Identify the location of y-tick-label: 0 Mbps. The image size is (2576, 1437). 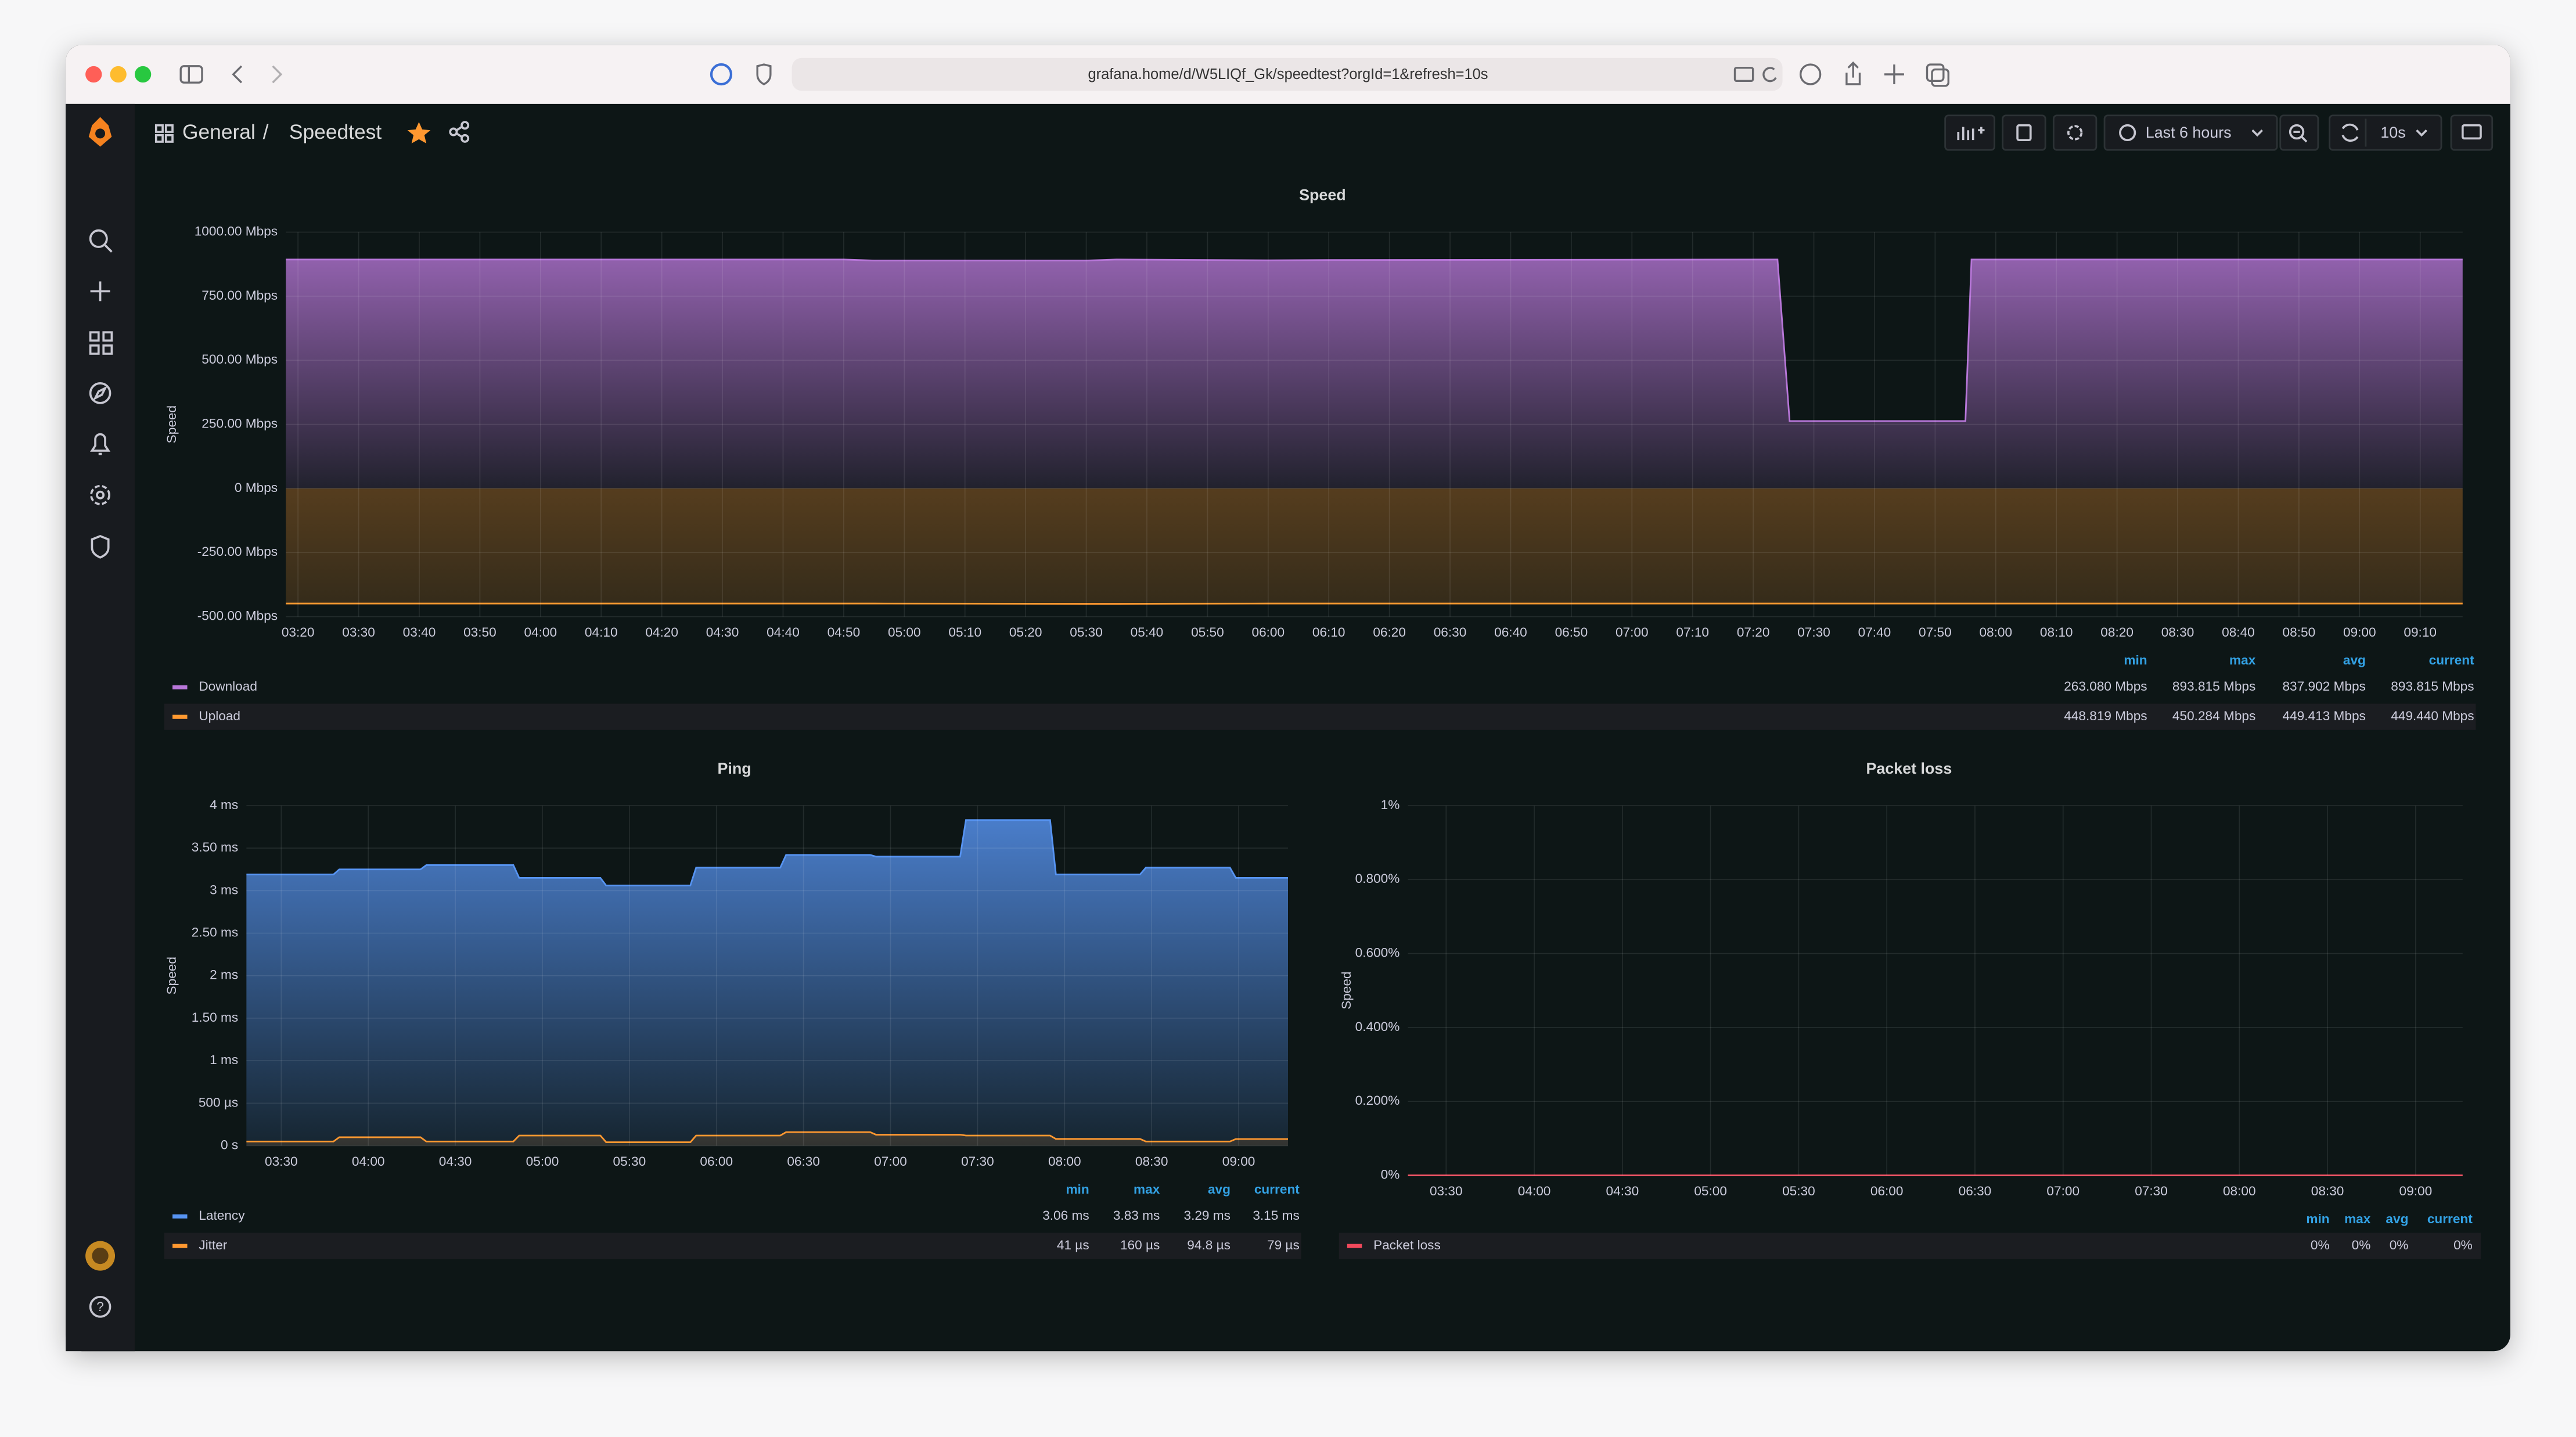
(256, 487).